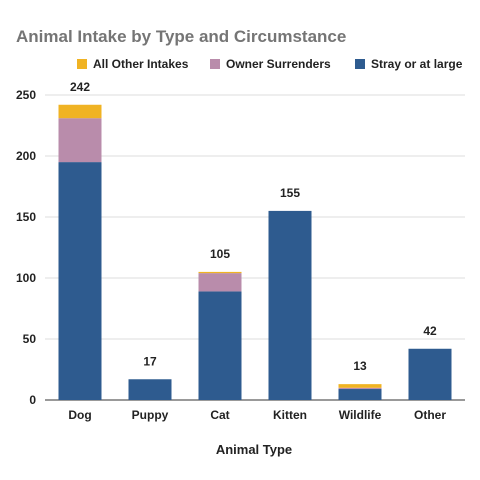 The image size is (480, 480). What do you see at coordinates (290, 415) in the screenshot?
I see `x-tick-label: Kitten` at bounding box center [290, 415].